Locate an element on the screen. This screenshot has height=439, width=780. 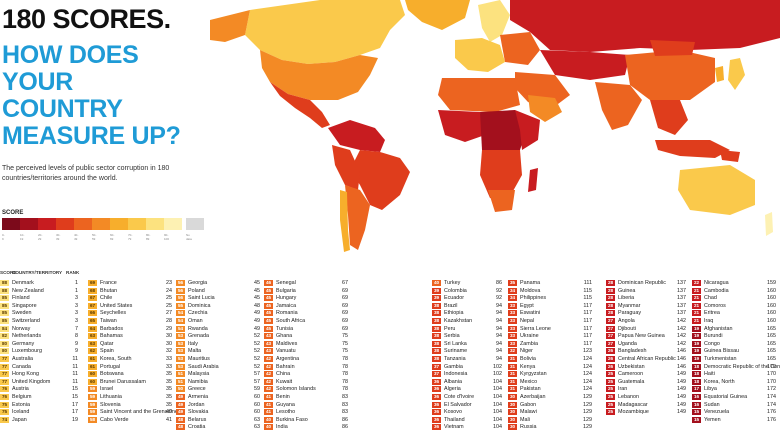
country-name: Belarus is located at coordinates (197, 419).